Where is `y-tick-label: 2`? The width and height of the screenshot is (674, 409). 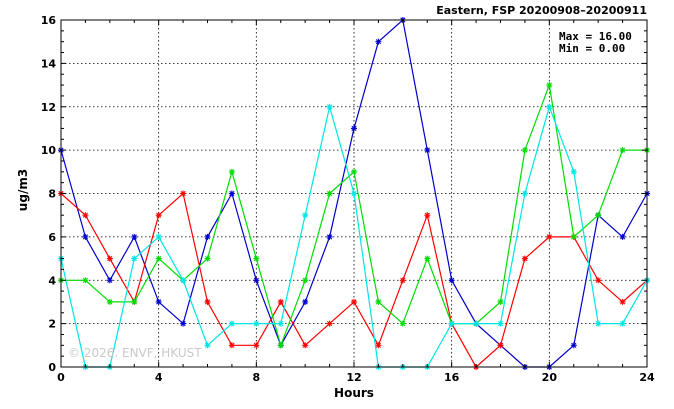 y-tick-label: 2 is located at coordinates (52, 324).